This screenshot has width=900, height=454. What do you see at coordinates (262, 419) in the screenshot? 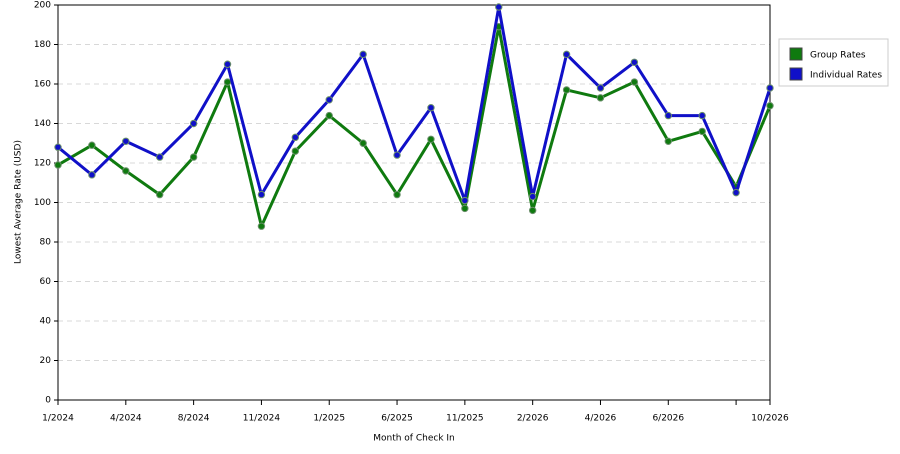
I see `x-tick-label: 11/2024` at bounding box center [262, 419].